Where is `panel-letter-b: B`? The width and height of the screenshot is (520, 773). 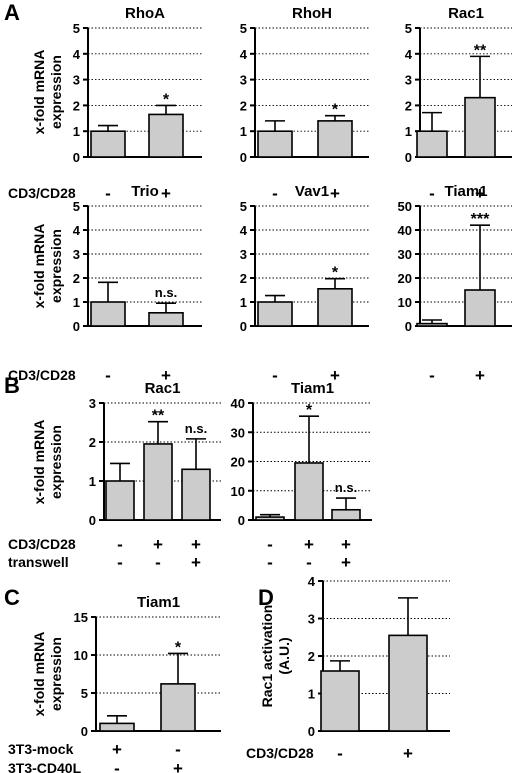
panel-letter-b: B is located at coordinates (12, 385).